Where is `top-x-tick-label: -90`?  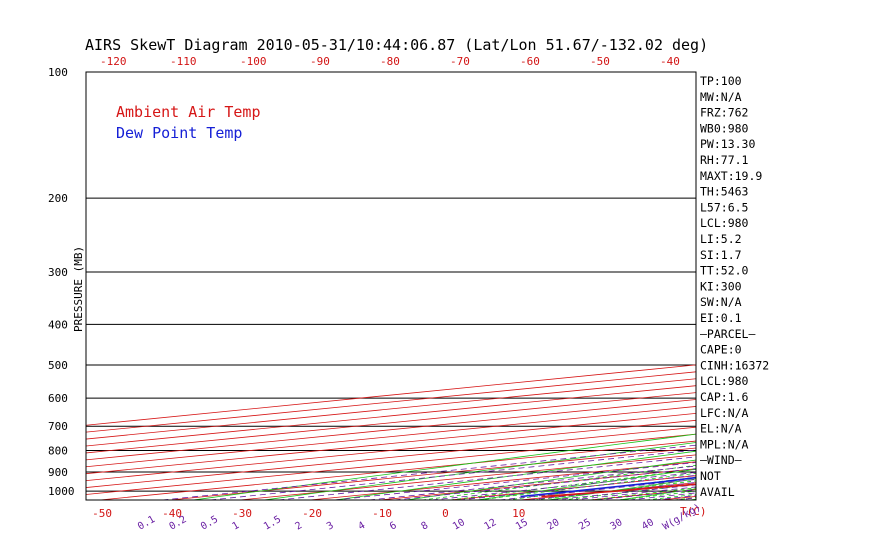 top-x-tick-label: -90 is located at coordinates (320, 61).